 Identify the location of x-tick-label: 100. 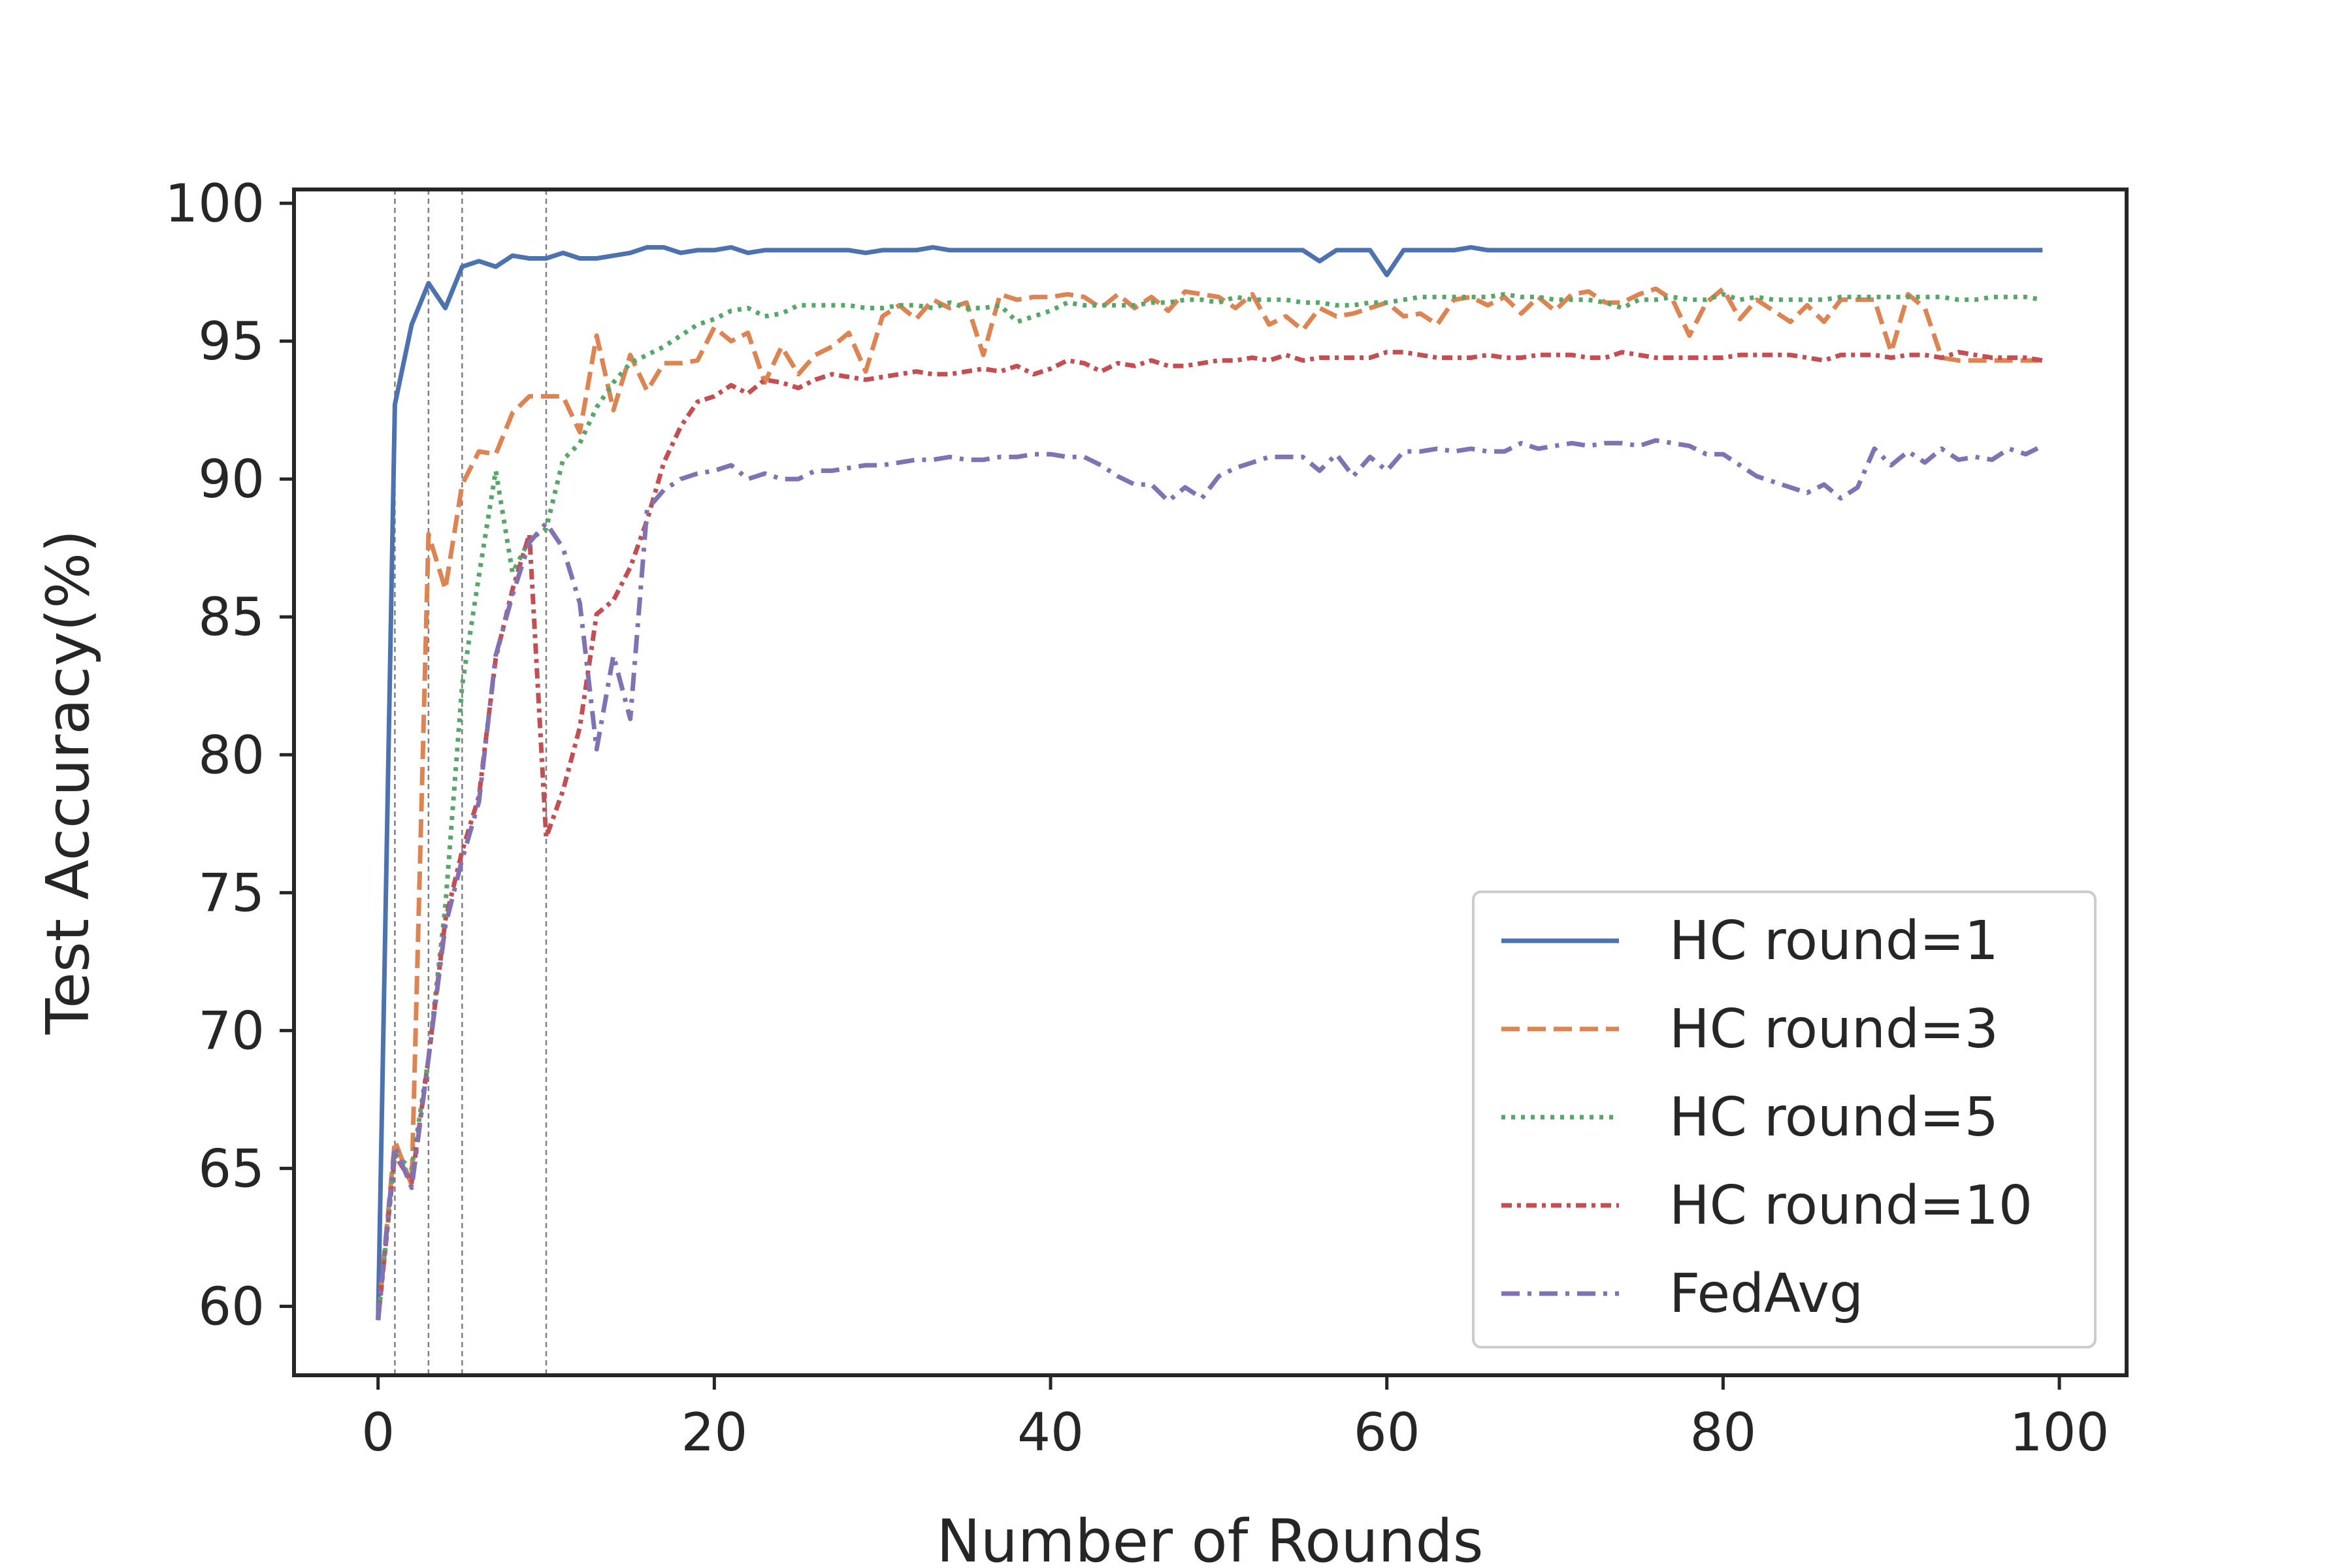
(2060, 1432).